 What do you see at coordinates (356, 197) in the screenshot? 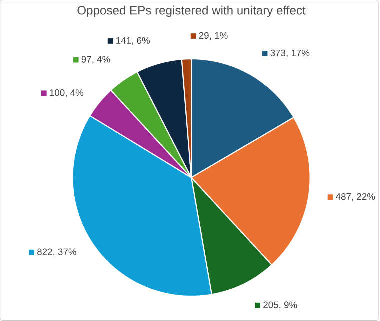
I see `data-label: 487, 22%` at bounding box center [356, 197].